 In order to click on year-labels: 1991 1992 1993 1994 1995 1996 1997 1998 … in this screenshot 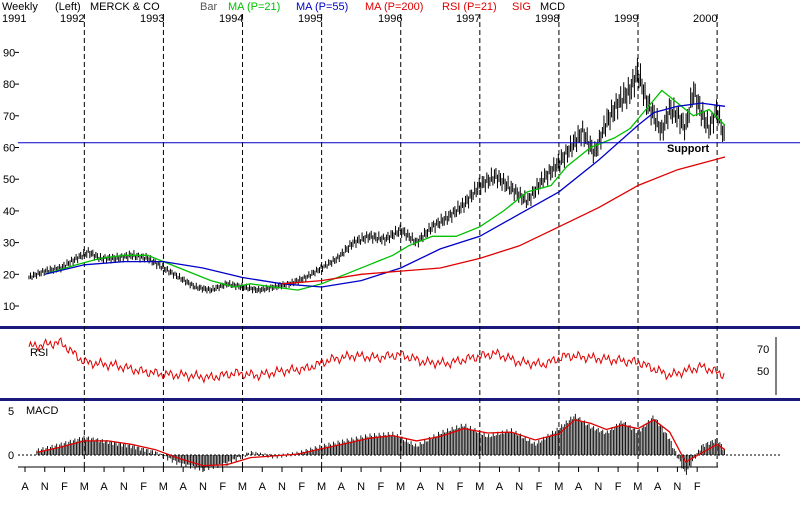, I will do `click(359, 19)`.